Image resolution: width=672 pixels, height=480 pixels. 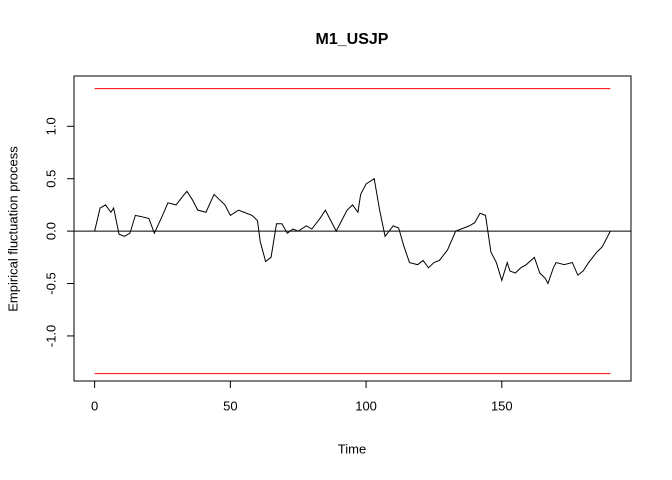 I want to click on y-tick-label: -0.5, so click(x=50, y=283).